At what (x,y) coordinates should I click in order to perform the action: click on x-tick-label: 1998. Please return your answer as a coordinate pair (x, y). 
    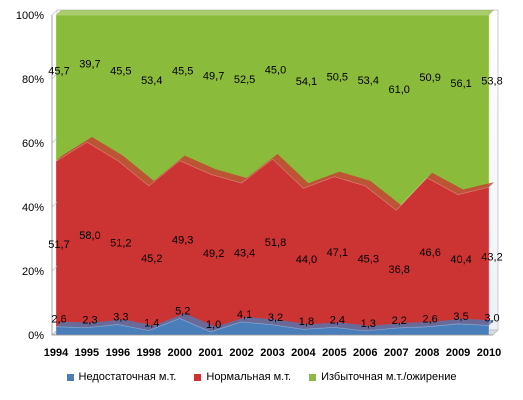
    Looking at the image, I should click on (149, 353).